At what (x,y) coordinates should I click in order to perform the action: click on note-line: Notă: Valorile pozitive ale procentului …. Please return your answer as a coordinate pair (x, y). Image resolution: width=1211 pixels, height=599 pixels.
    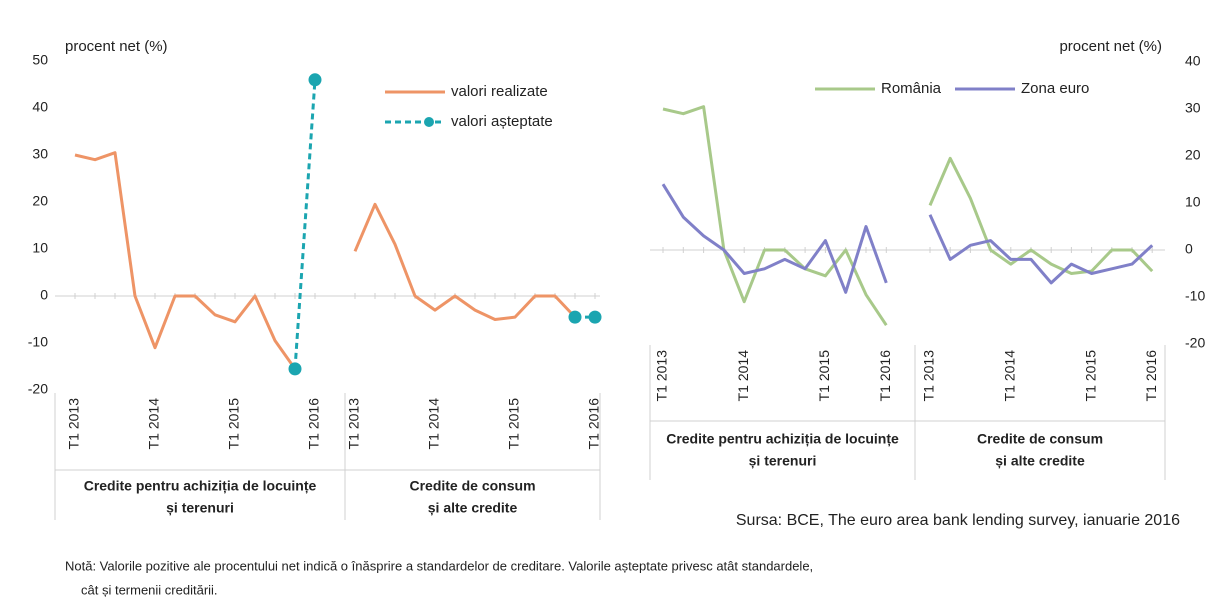
    Looking at the image, I should click on (439, 565).